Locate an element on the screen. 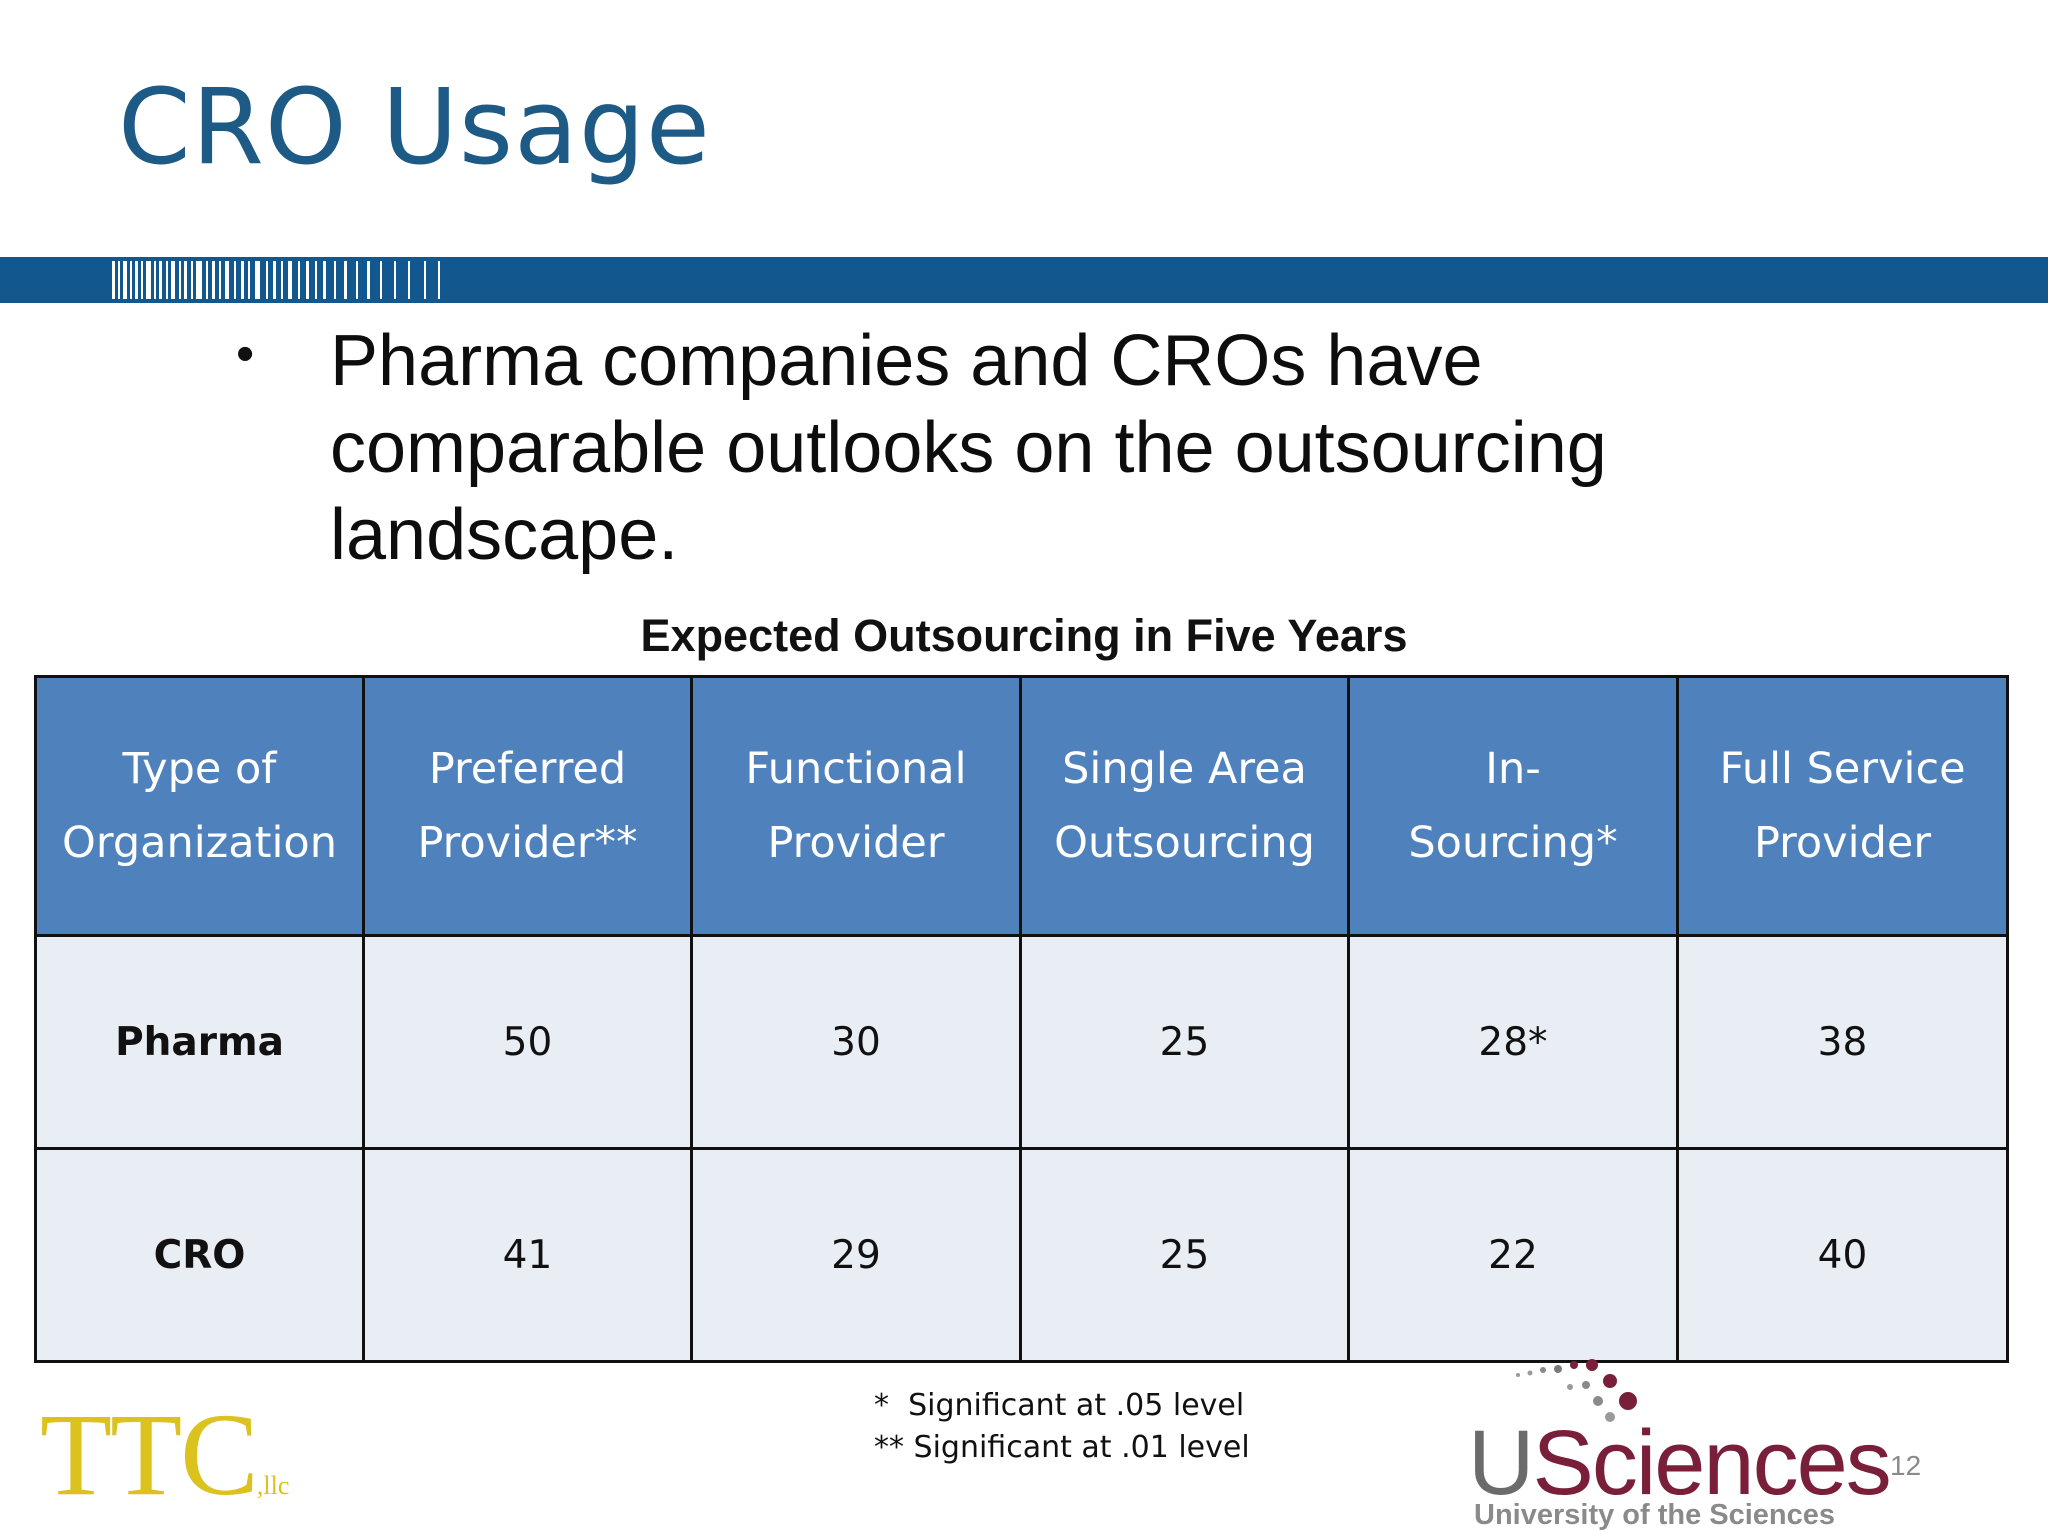 The height and width of the screenshot is (1536, 2048). header-full-service-provider: Full Service Provider is located at coordinates (1842, 806).